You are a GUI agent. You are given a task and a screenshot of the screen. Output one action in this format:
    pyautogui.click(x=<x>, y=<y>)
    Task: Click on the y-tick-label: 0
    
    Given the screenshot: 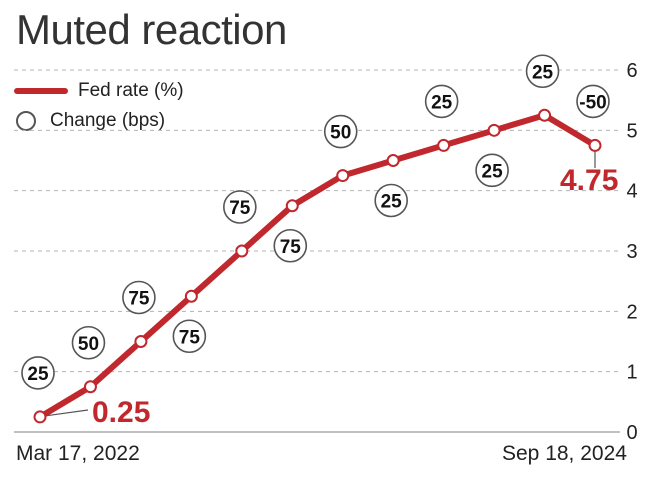 What is the action you would take?
    pyautogui.click(x=631, y=433)
    